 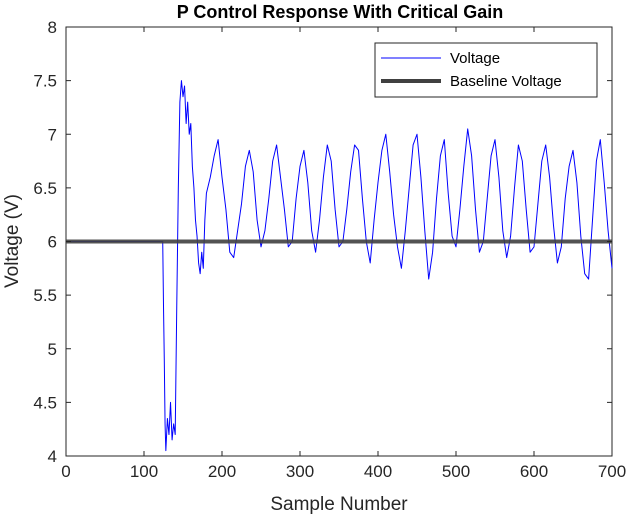 I want to click on x-tick-label: 500, so click(x=456, y=471).